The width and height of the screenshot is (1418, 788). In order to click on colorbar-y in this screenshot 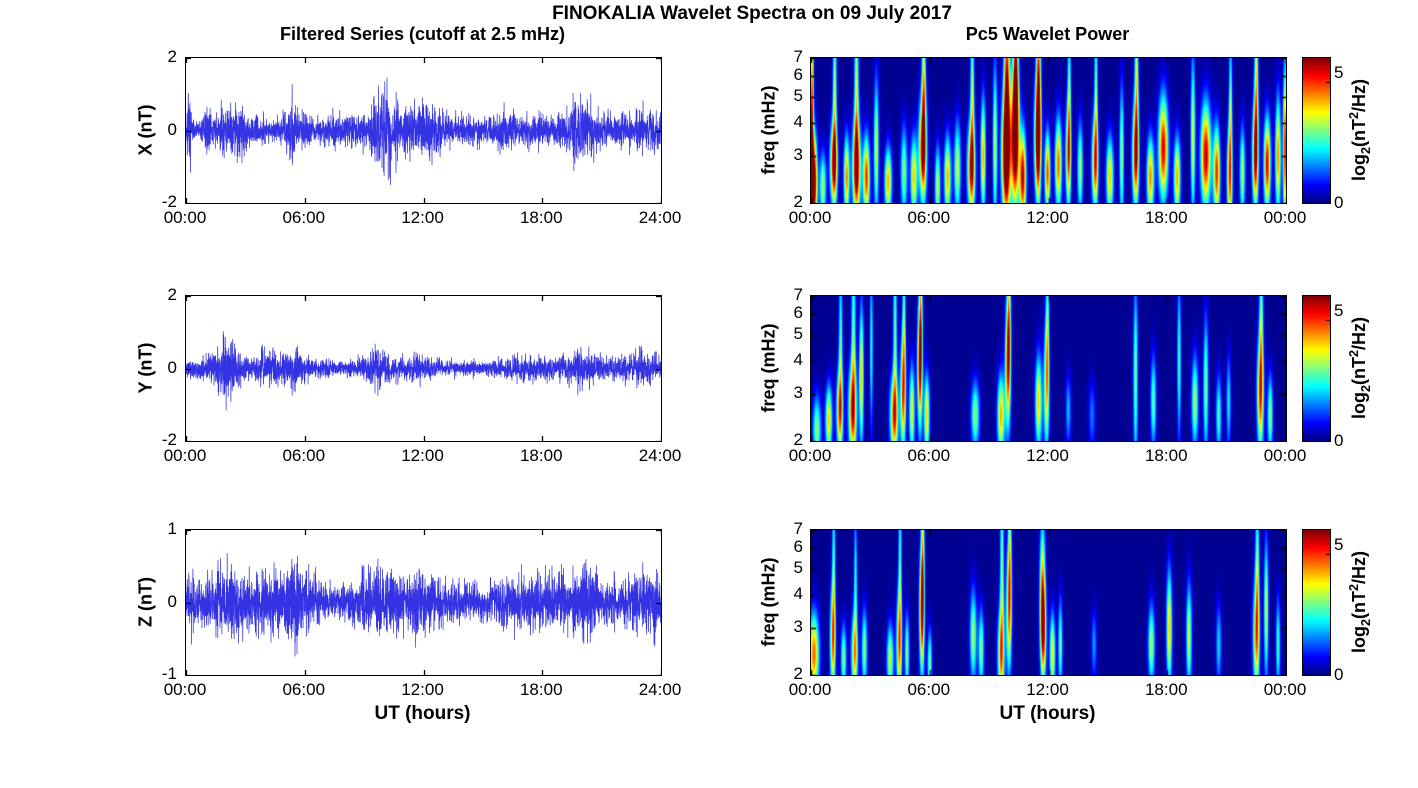, I will do `click(1316, 368)`.